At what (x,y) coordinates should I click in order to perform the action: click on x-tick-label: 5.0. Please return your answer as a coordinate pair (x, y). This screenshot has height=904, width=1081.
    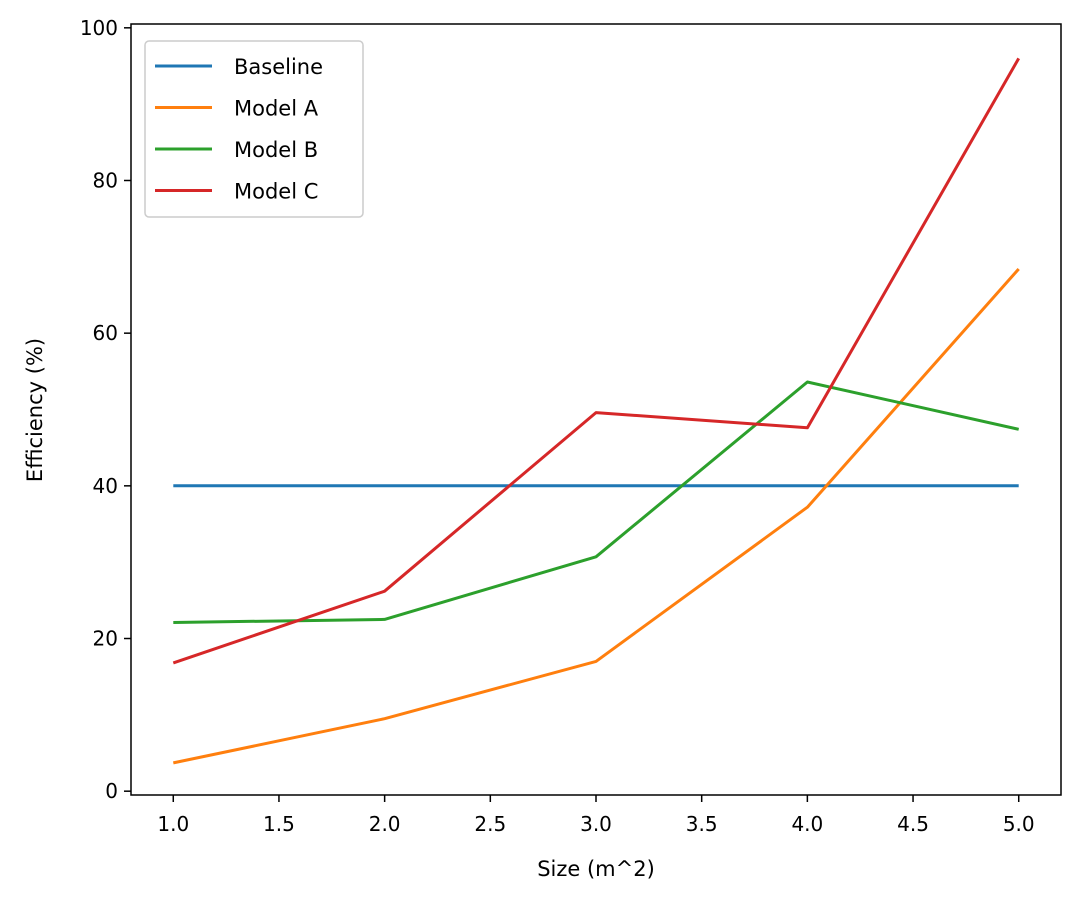
    Looking at the image, I should click on (1019, 824).